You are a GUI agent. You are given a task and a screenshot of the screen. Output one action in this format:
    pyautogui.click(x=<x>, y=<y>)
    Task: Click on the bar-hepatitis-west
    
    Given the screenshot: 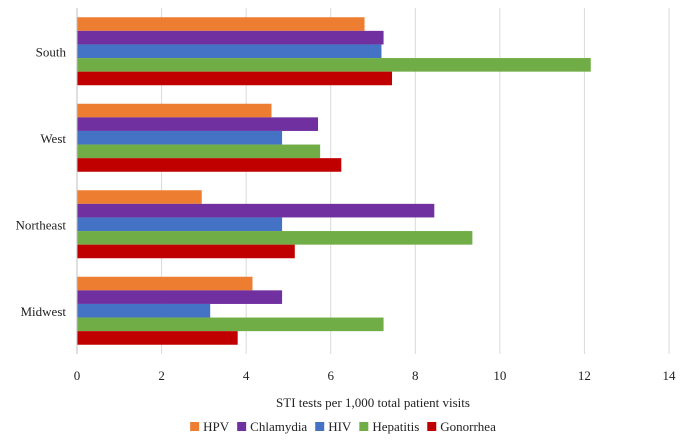 What is the action you would take?
    pyautogui.click(x=199, y=151)
    